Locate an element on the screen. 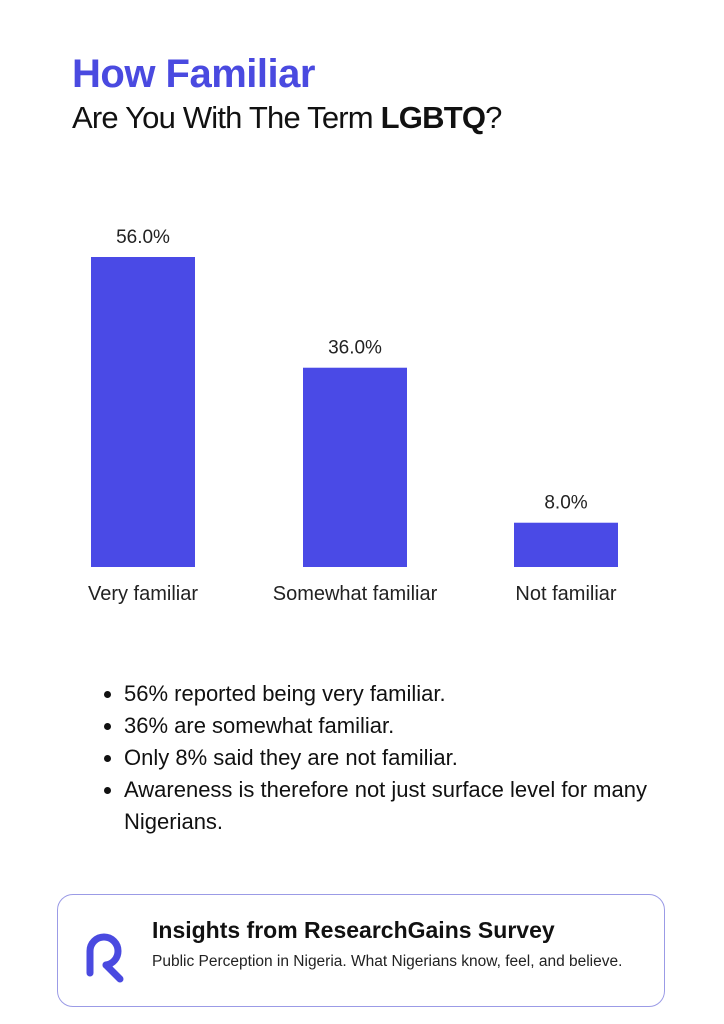 Image resolution: width=724 pixels, height=1024 pixels. title-suffix: ? is located at coordinates (493, 117).